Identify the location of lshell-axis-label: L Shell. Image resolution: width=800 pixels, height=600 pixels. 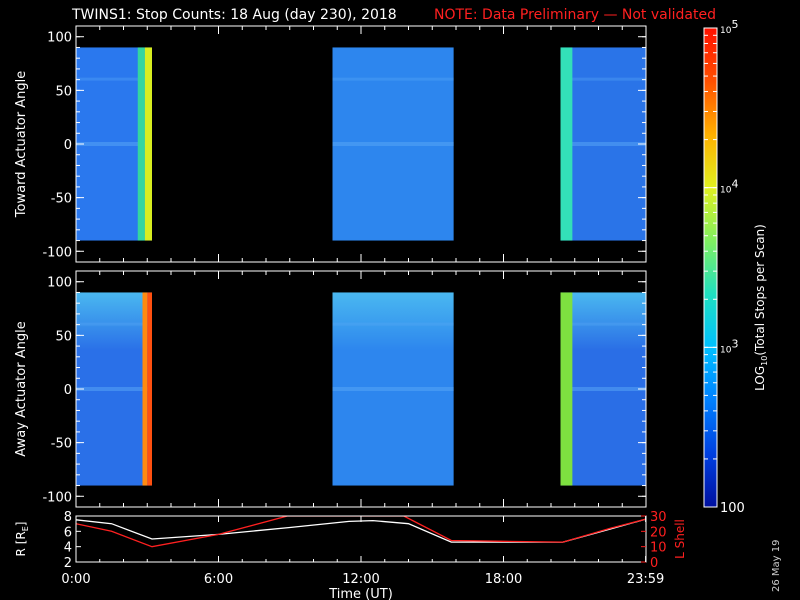
(680, 539).